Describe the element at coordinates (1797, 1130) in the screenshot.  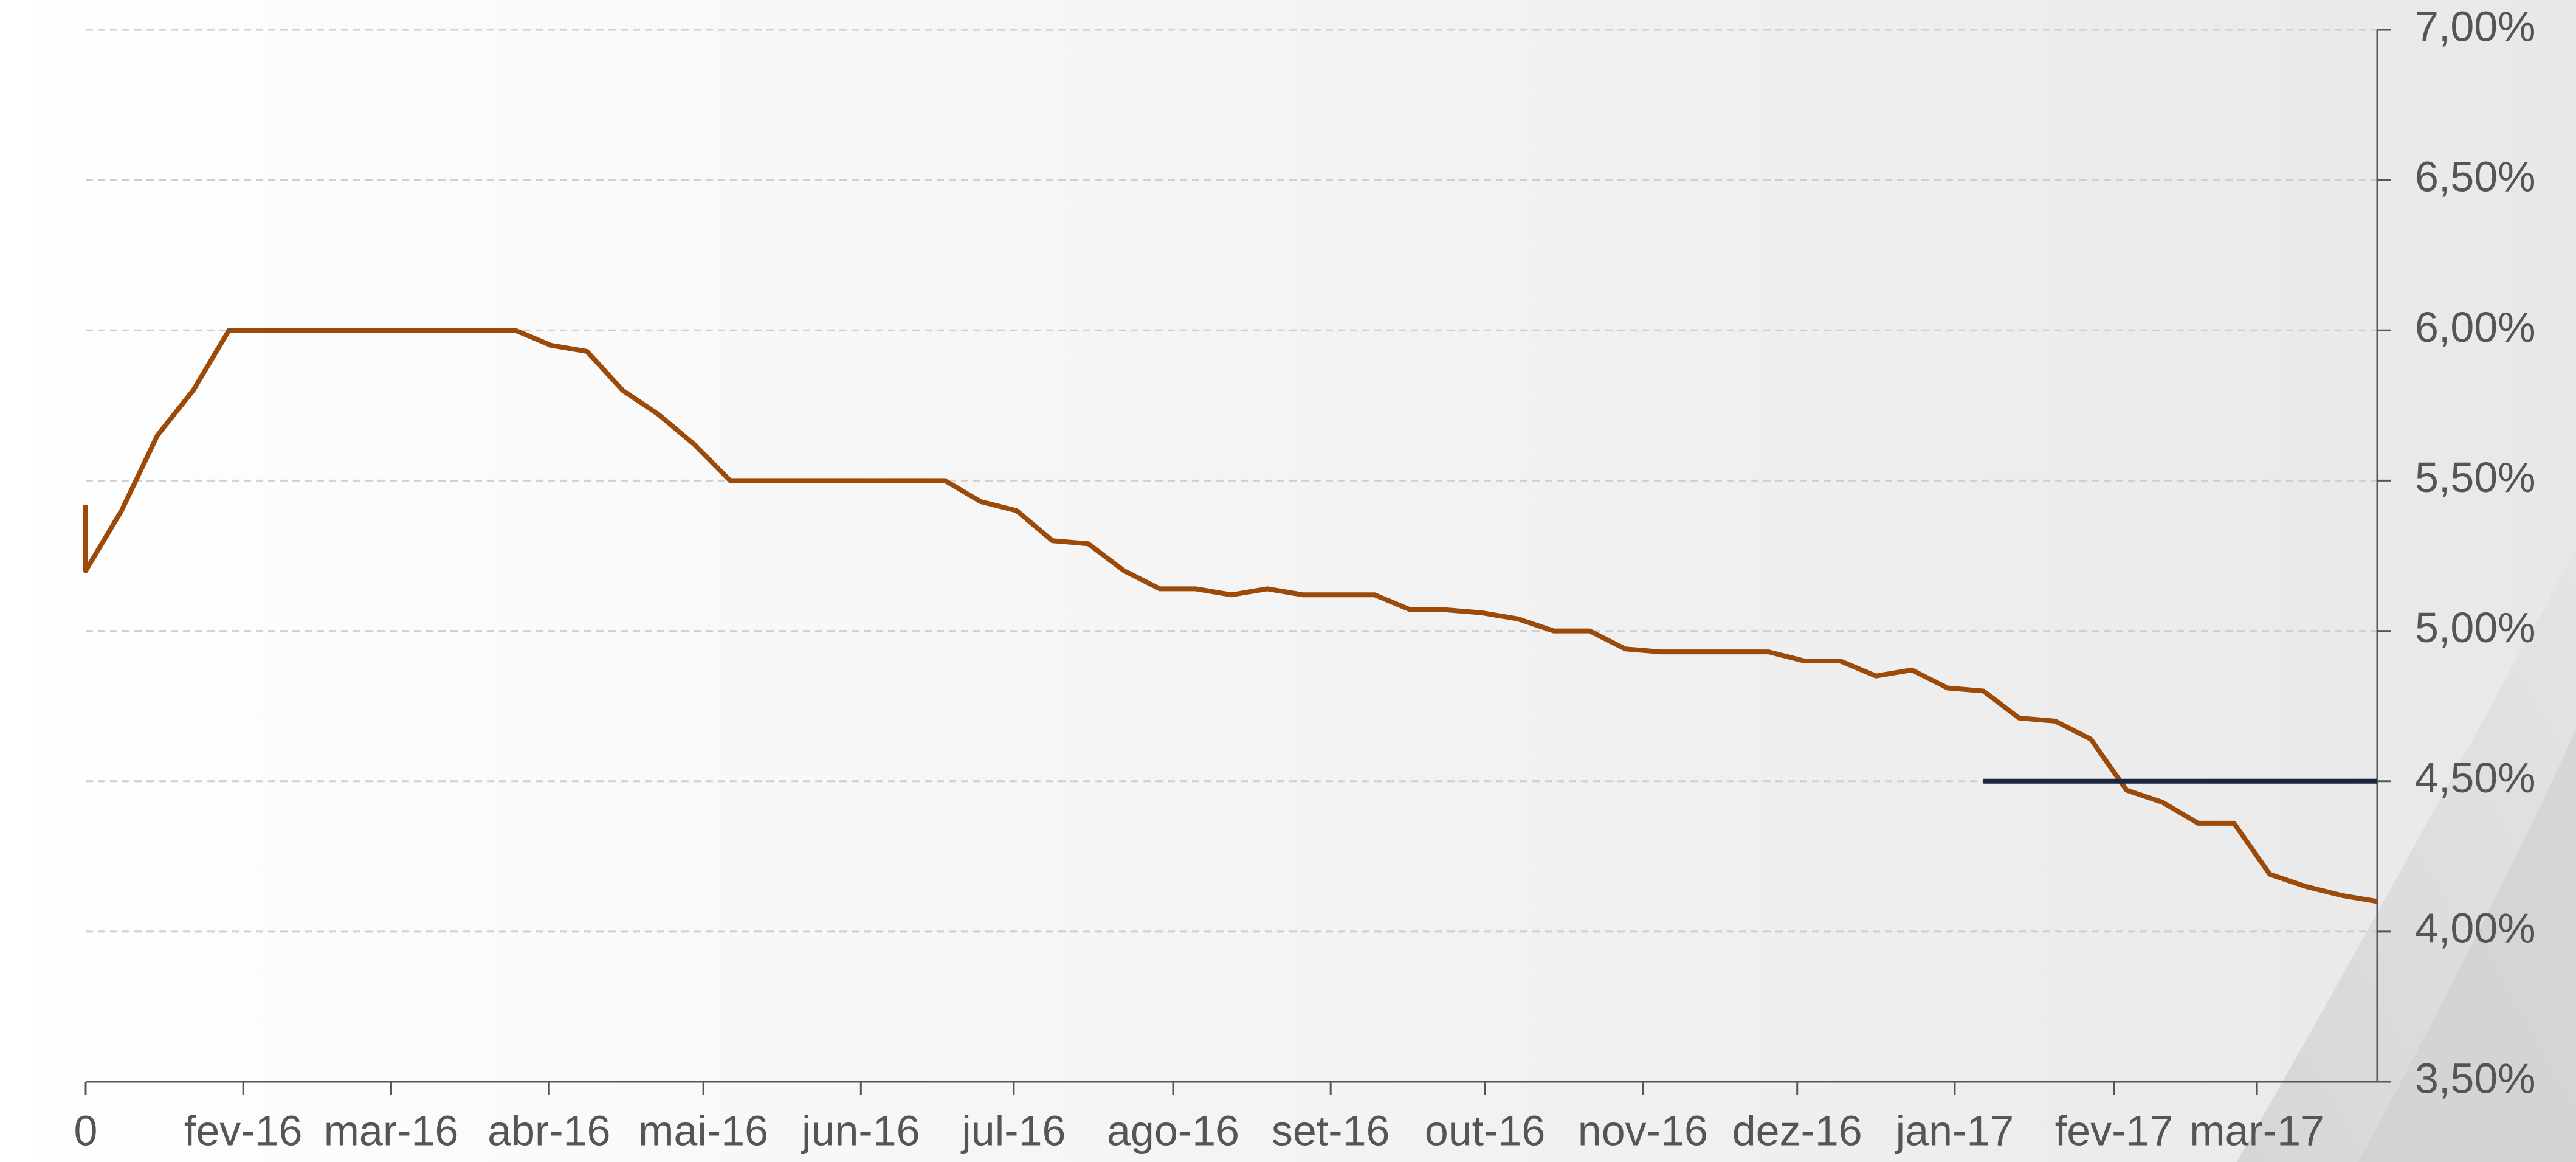
I see `x-tick-label: dez-16` at that location.